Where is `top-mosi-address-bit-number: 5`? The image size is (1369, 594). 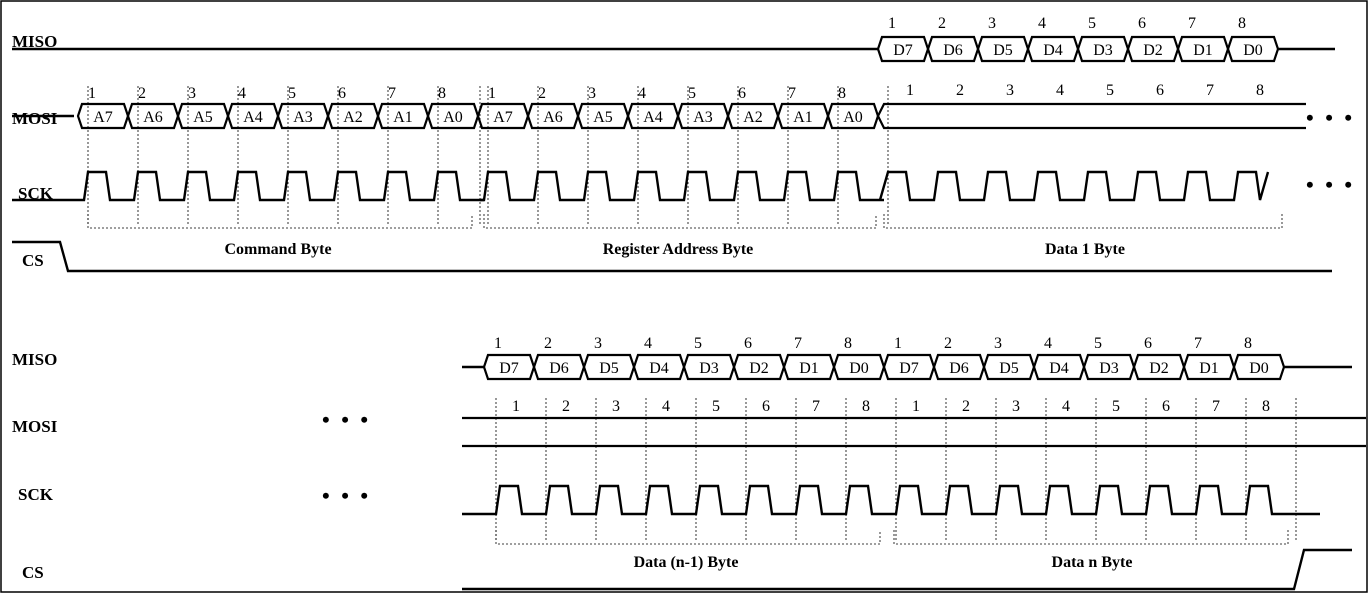 top-mosi-address-bit-number: 5 is located at coordinates (692, 93).